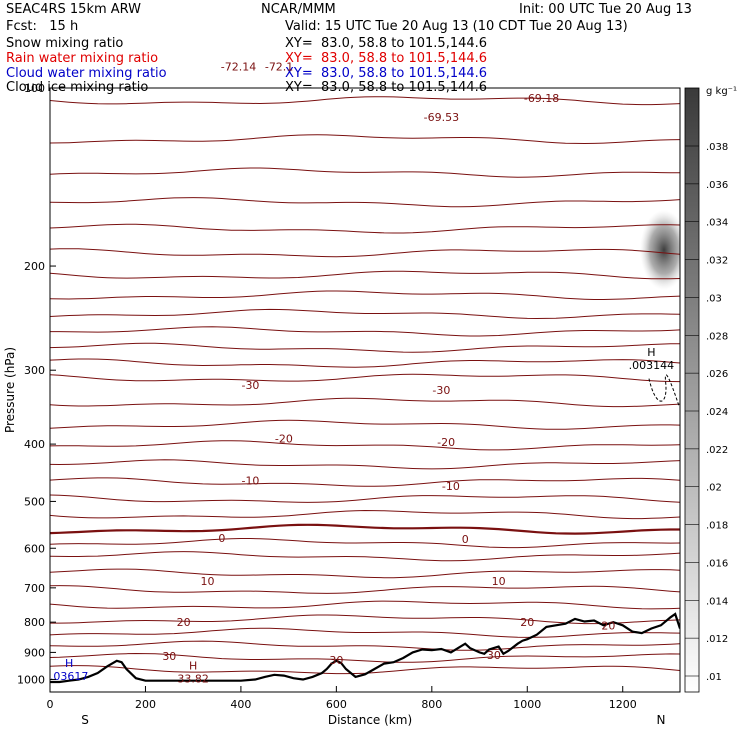 The image size is (740, 740). What do you see at coordinates (279, 67) in the screenshot?
I see `contour-label: -72.1` at bounding box center [279, 67].